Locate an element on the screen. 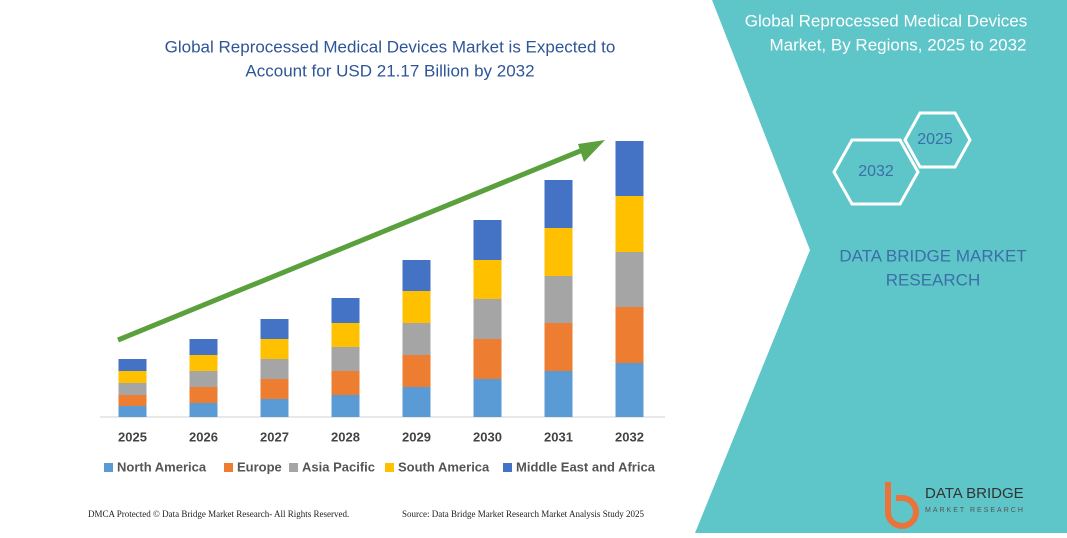 This screenshot has width=1067, height=538. hex-label: 2032 is located at coordinates (876, 171).